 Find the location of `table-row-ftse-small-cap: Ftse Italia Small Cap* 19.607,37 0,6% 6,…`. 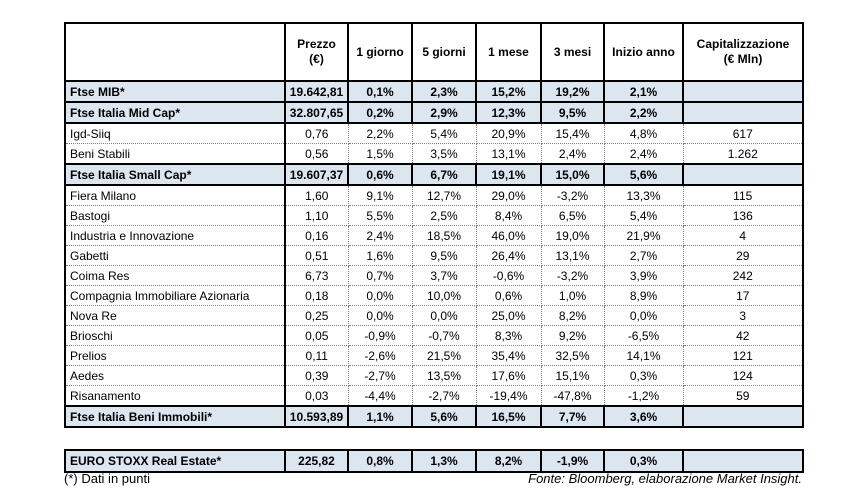

table-row-ftse-small-cap: Ftse Italia Small Cap* 19.607,37 0,6% 6,… is located at coordinates (434, 174).